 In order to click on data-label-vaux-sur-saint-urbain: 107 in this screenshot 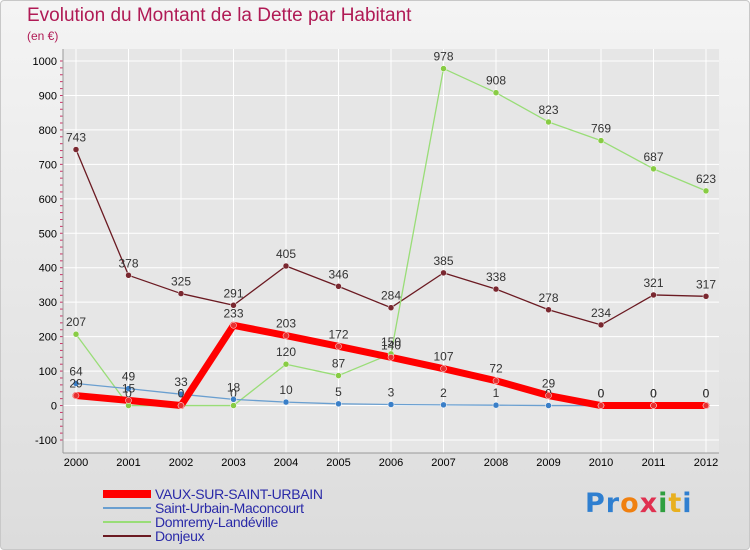, I will do `click(443, 357)`.